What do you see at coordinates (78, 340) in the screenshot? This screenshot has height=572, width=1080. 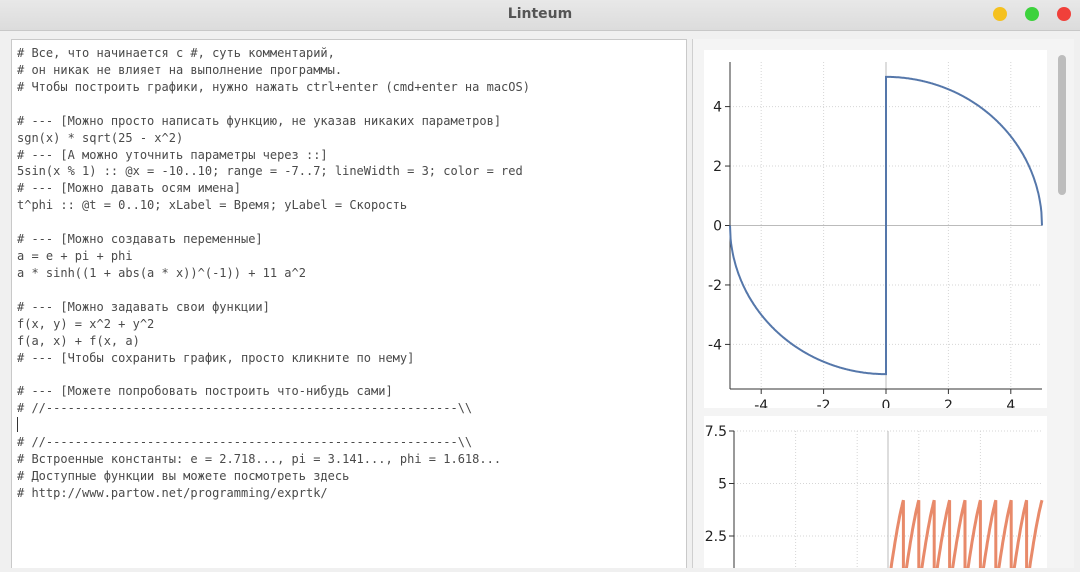 I see `code-line: f(a, x) + f(x, a)` at bounding box center [78, 340].